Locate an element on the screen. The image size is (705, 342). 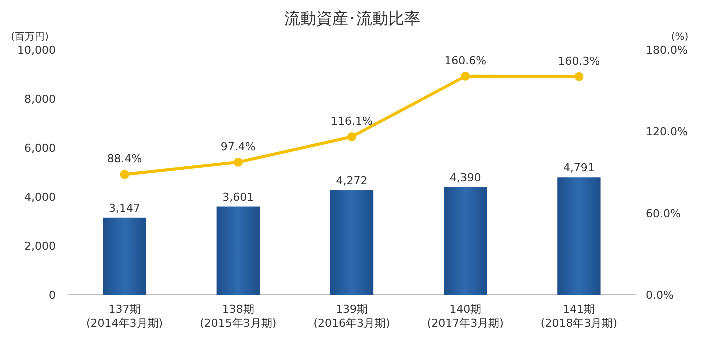
ytick: 0 is located at coordinates (52, 295).